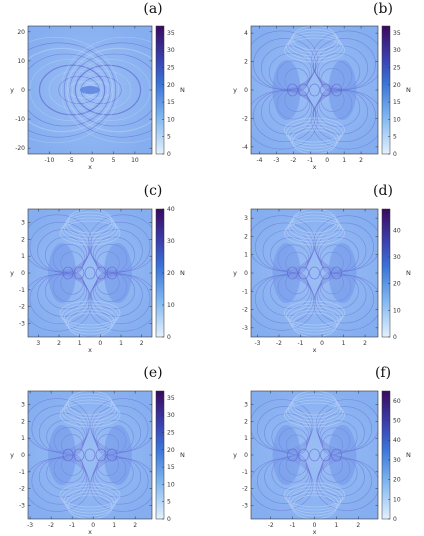 The height and width of the screenshot is (536, 424). I want to click on y-tick-label: 20, so click(21, 32).